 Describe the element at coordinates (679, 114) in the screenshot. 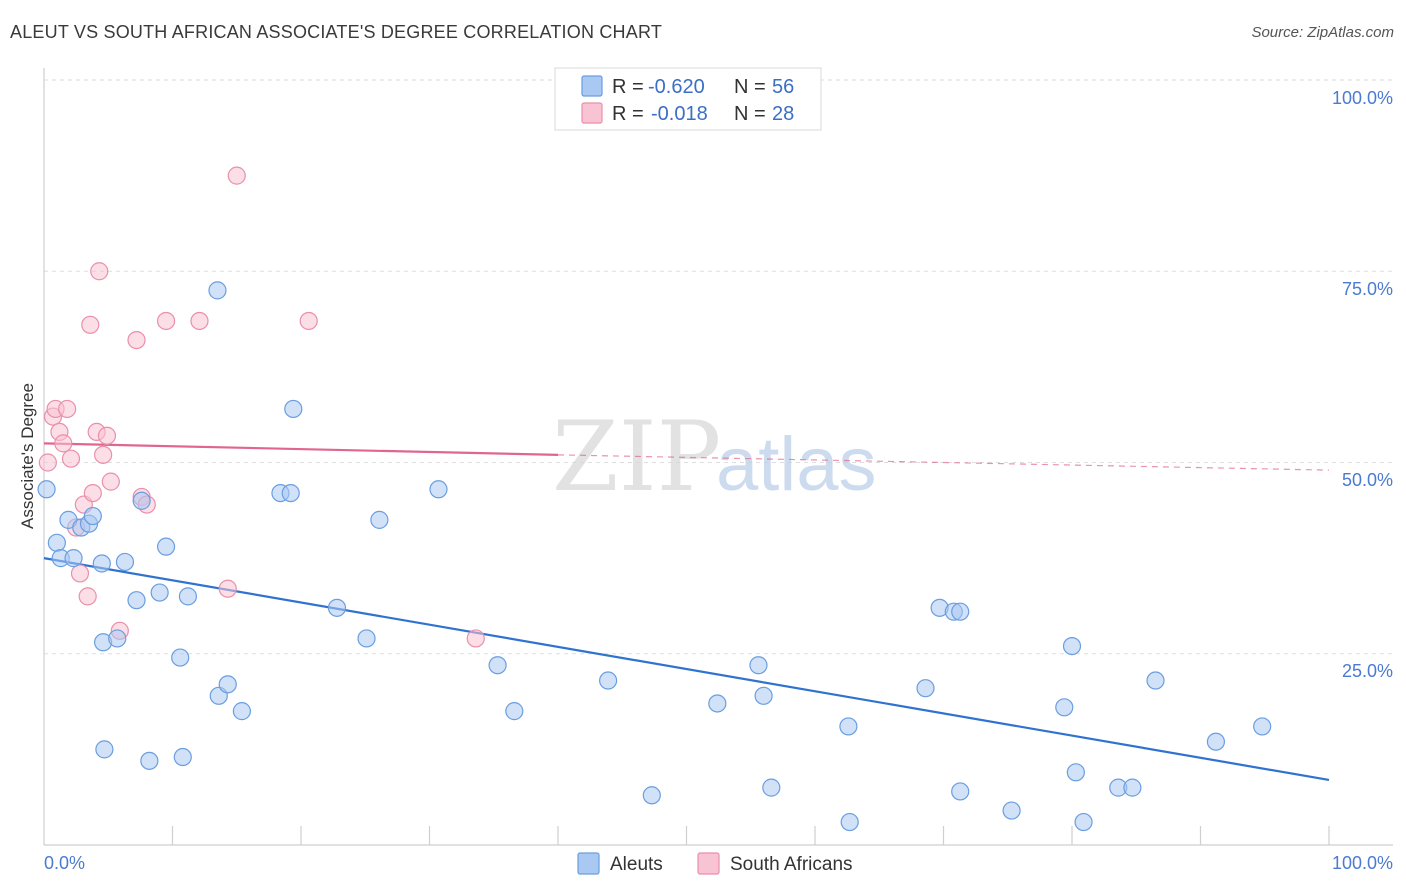

I see `legend-r-value-south-africans: -0.018` at that location.